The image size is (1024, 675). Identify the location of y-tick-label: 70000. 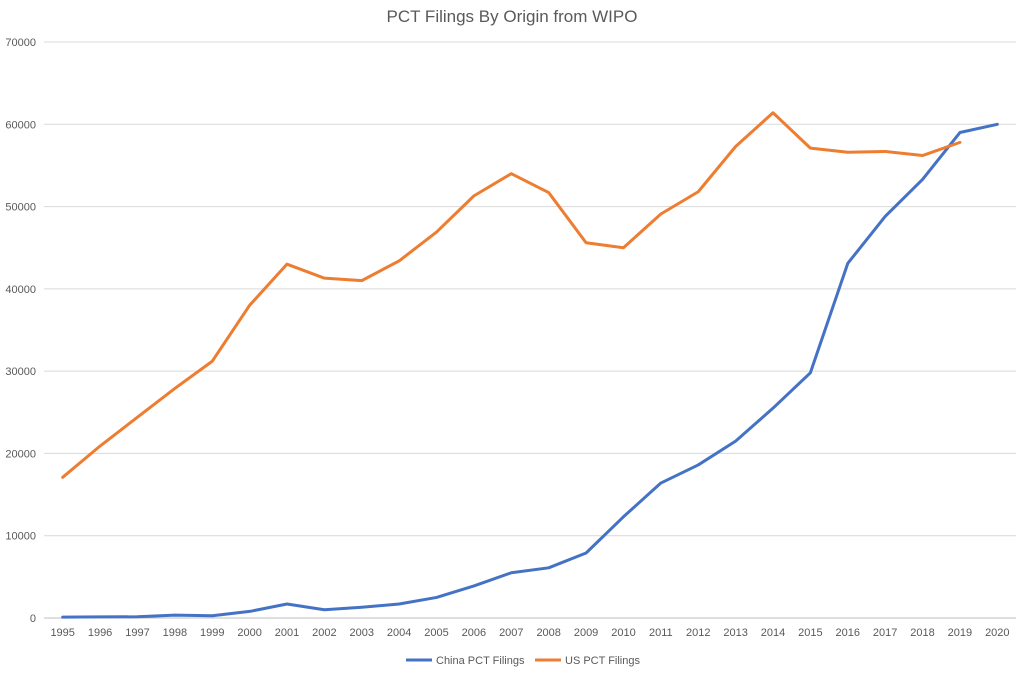
(20, 43).